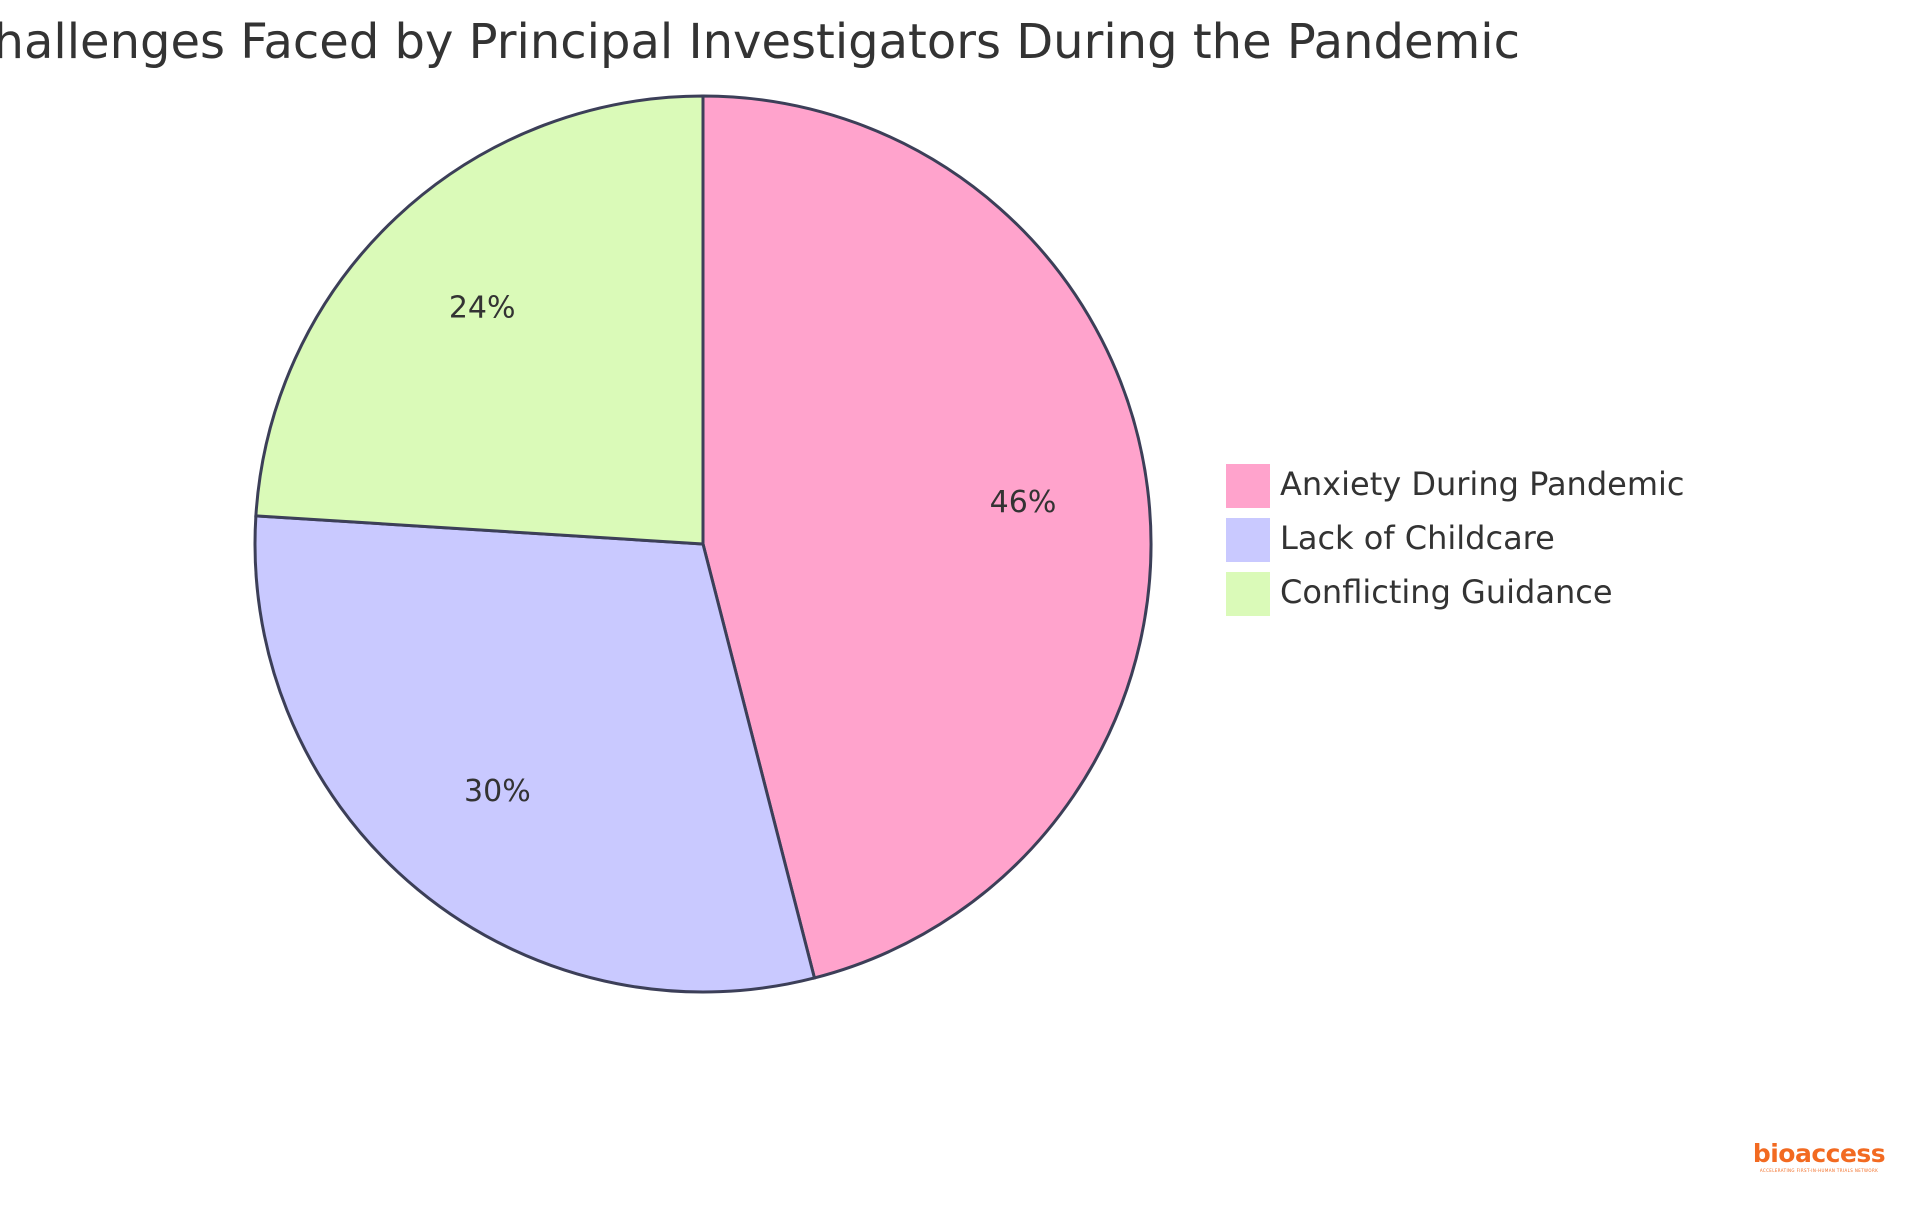 The height and width of the screenshot is (1215, 1920). What do you see at coordinates (1417, 538) in the screenshot?
I see `legend-label: Lack of Childcare` at bounding box center [1417, 538].